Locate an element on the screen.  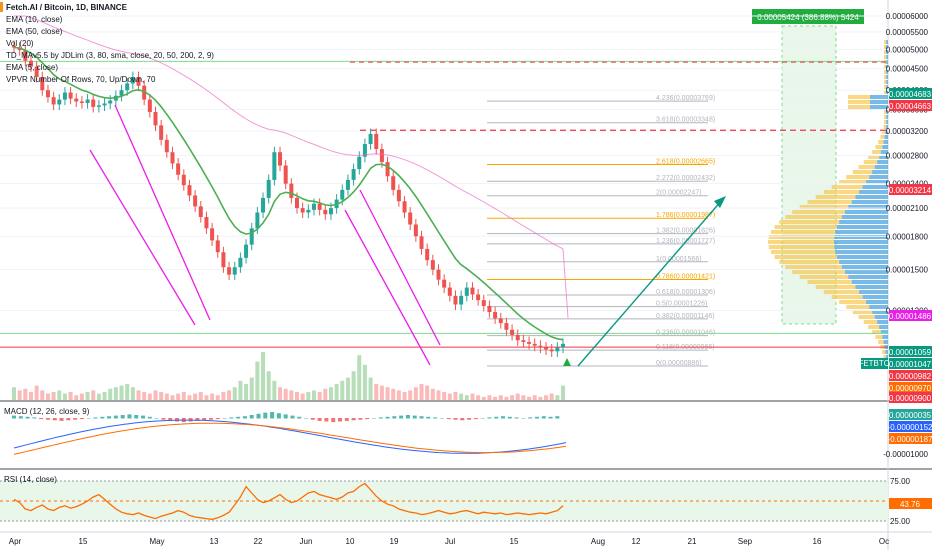
price-axis-bg is located at coordinates (910, 275).